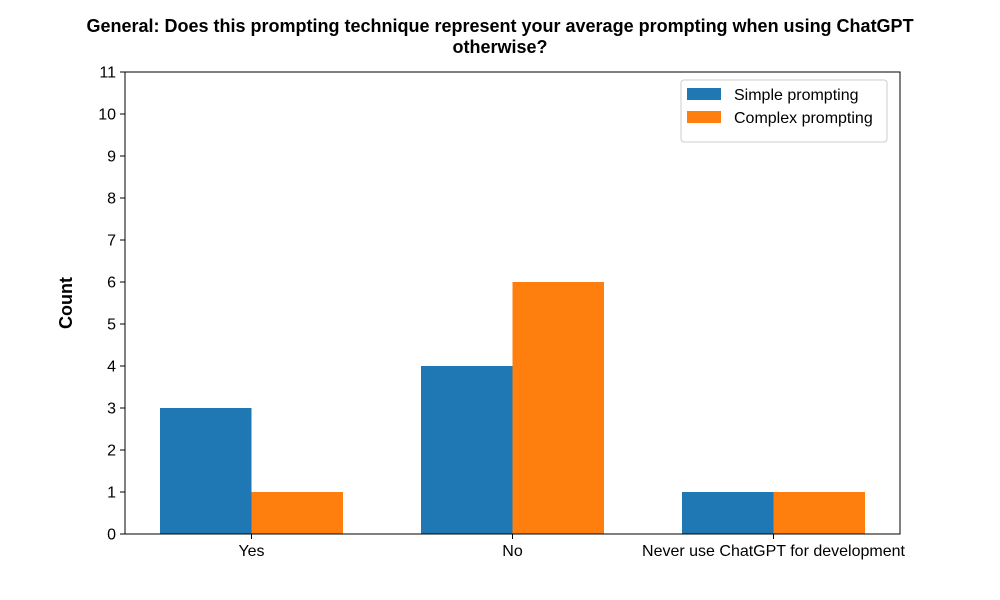  I want to click on x-tick-label: Never use ChatGPT for development, so click(774, 551).